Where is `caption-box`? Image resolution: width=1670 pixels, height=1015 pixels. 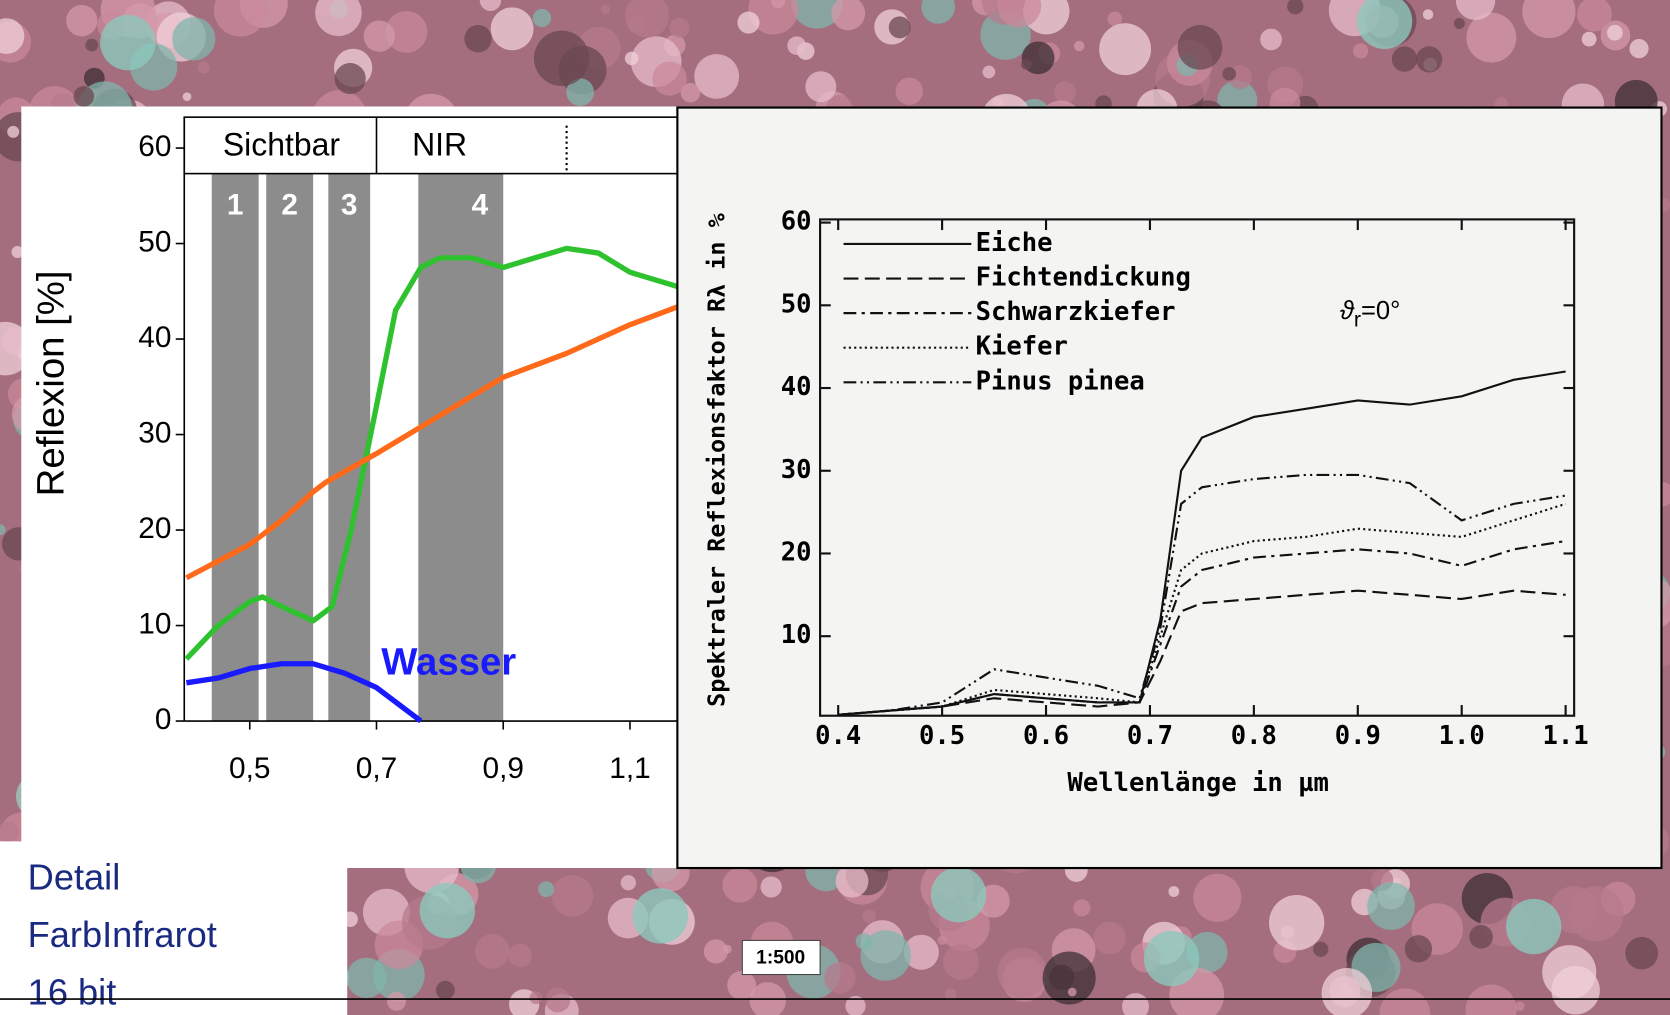 caption-box is located at coordinates (174, 928).